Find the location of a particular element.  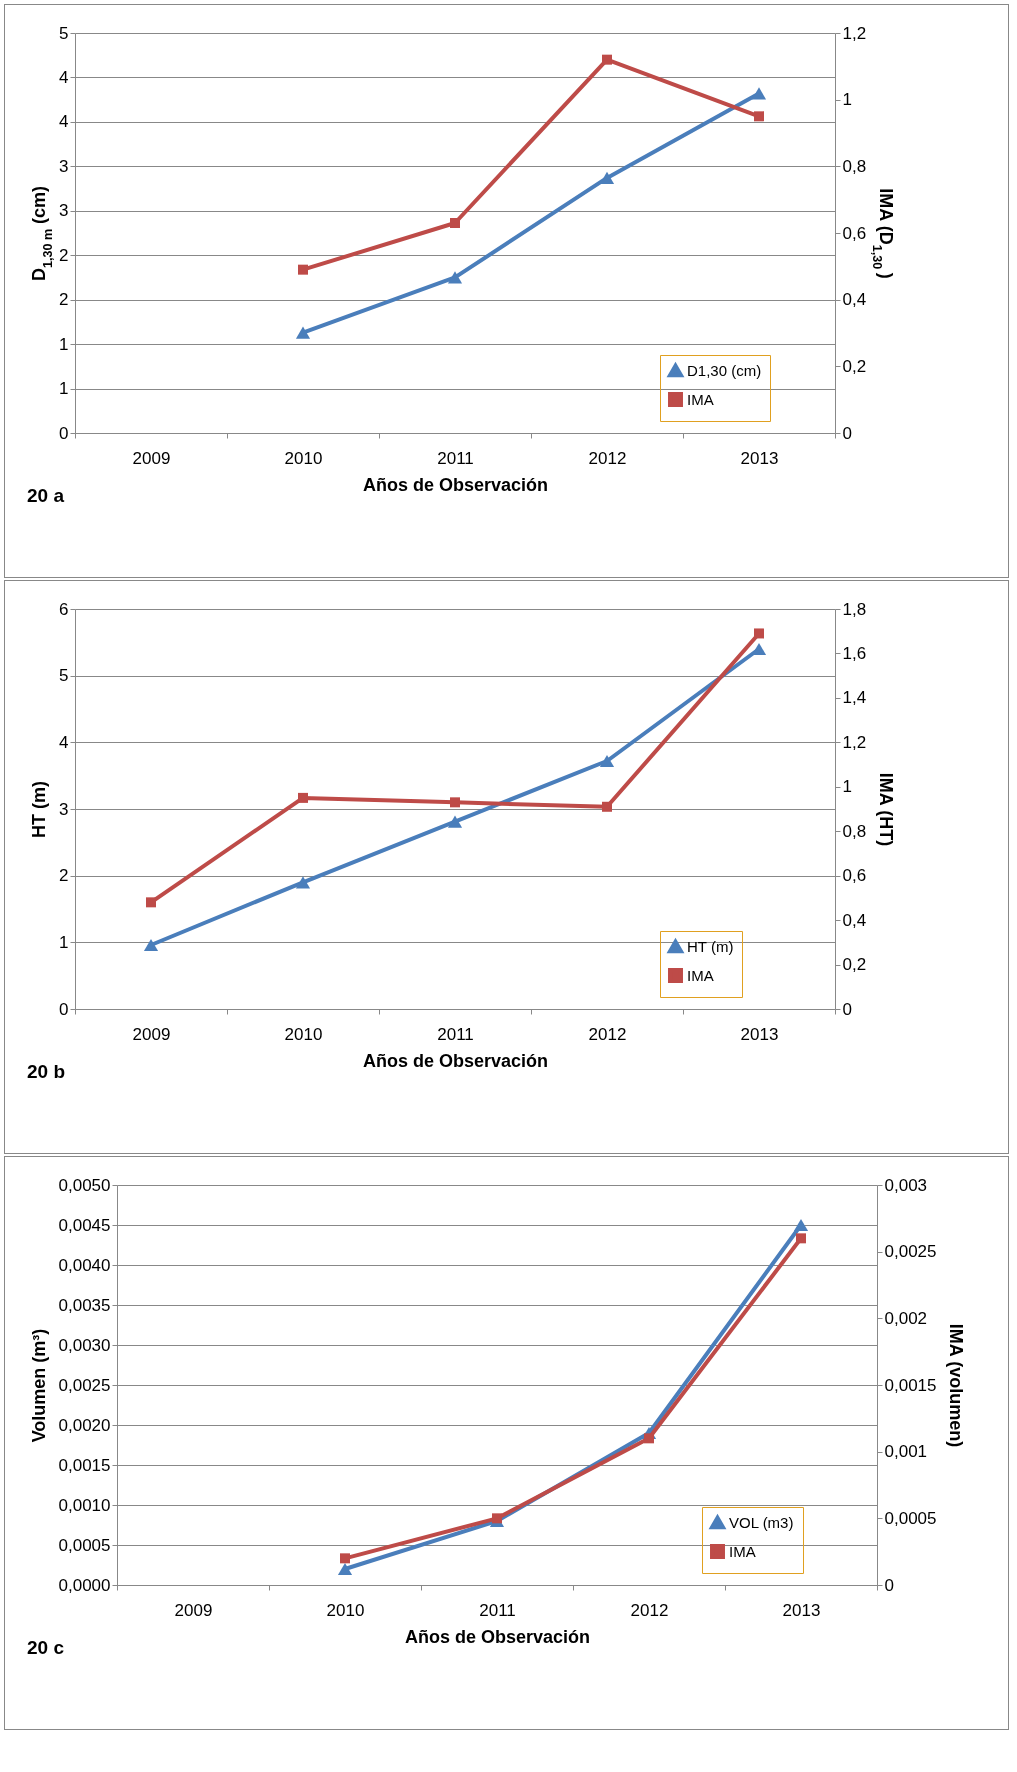

legend-label: D1,30 (cm) is located at coordinates (724, 370).